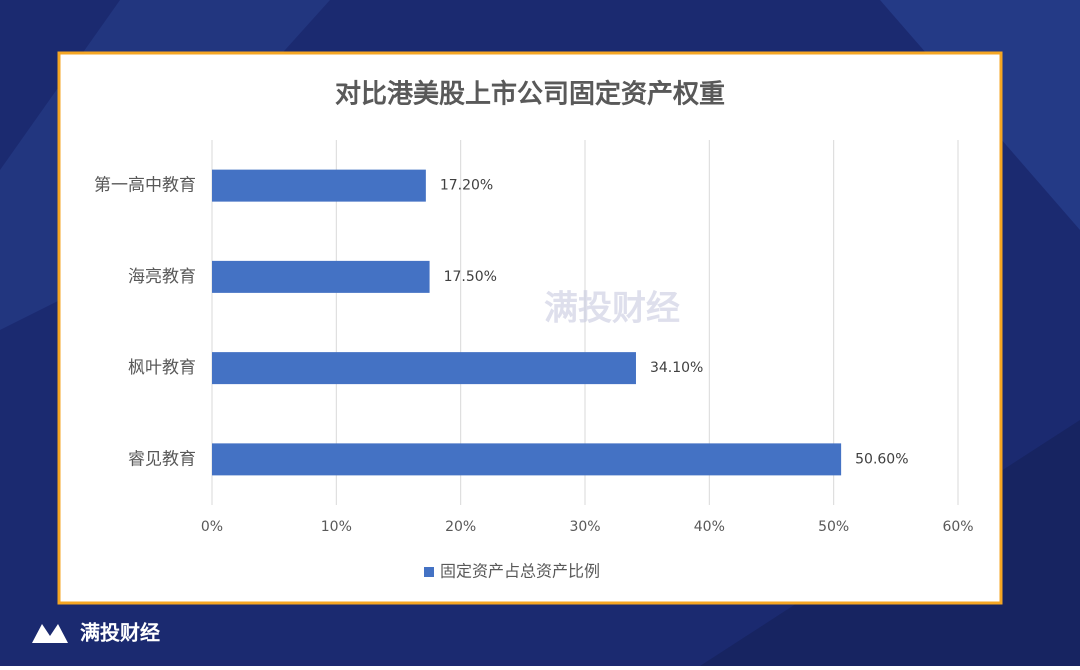  I want to click on chart-title: 对比港美股上市公司固定资产权重, so click(530, 94).